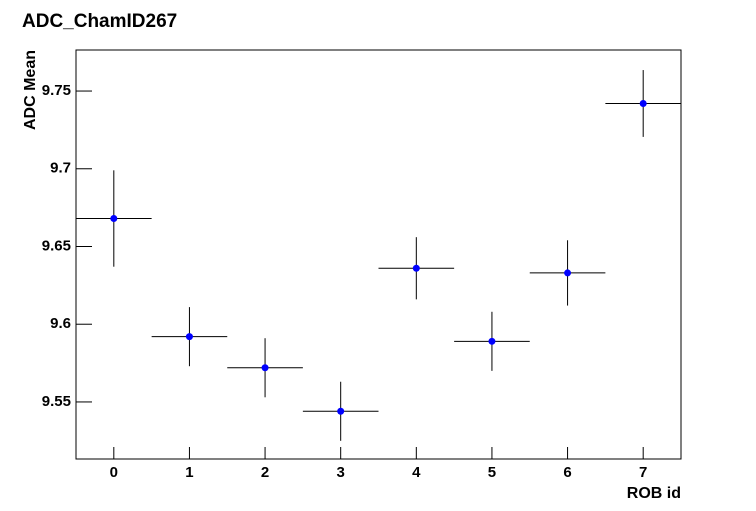 This screenshot has width=756, height=511. I want to click on x-axis-label: ROB id, so click(654, 493).